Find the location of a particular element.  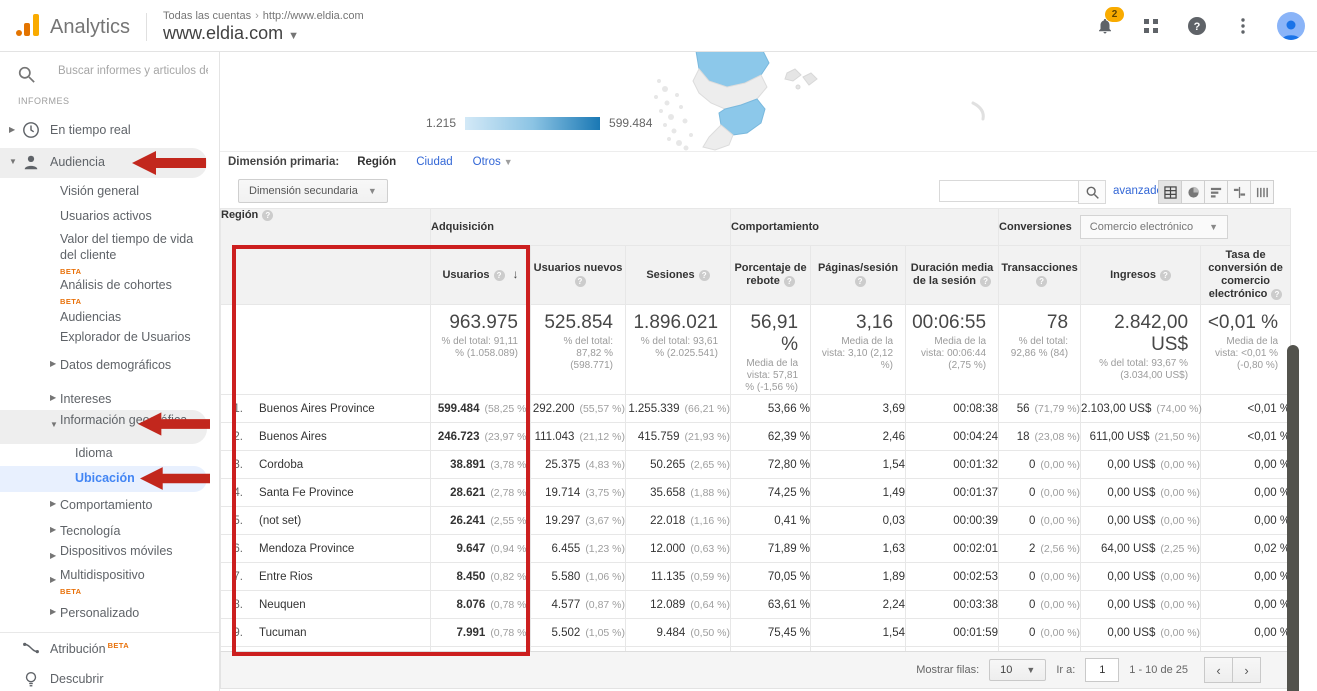

region-cell: 2. Buenos Aires is located at coordinates (325, 436).